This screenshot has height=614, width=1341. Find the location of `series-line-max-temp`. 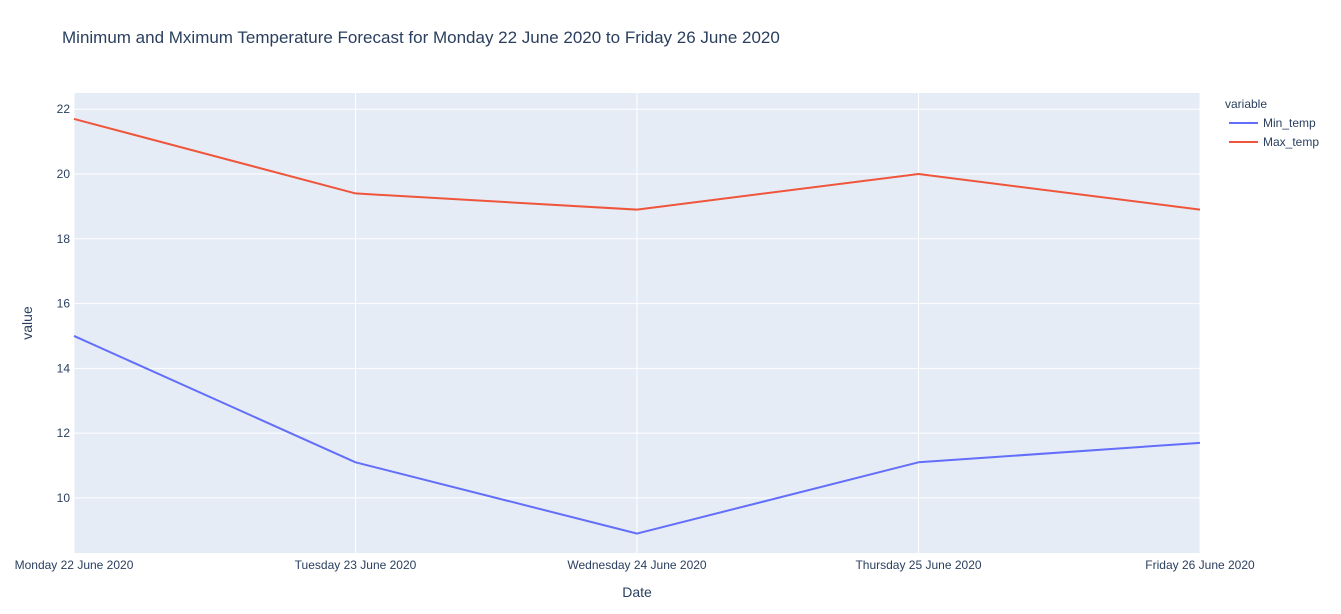

series-line-max-temp is located at coordinates (637, 164).